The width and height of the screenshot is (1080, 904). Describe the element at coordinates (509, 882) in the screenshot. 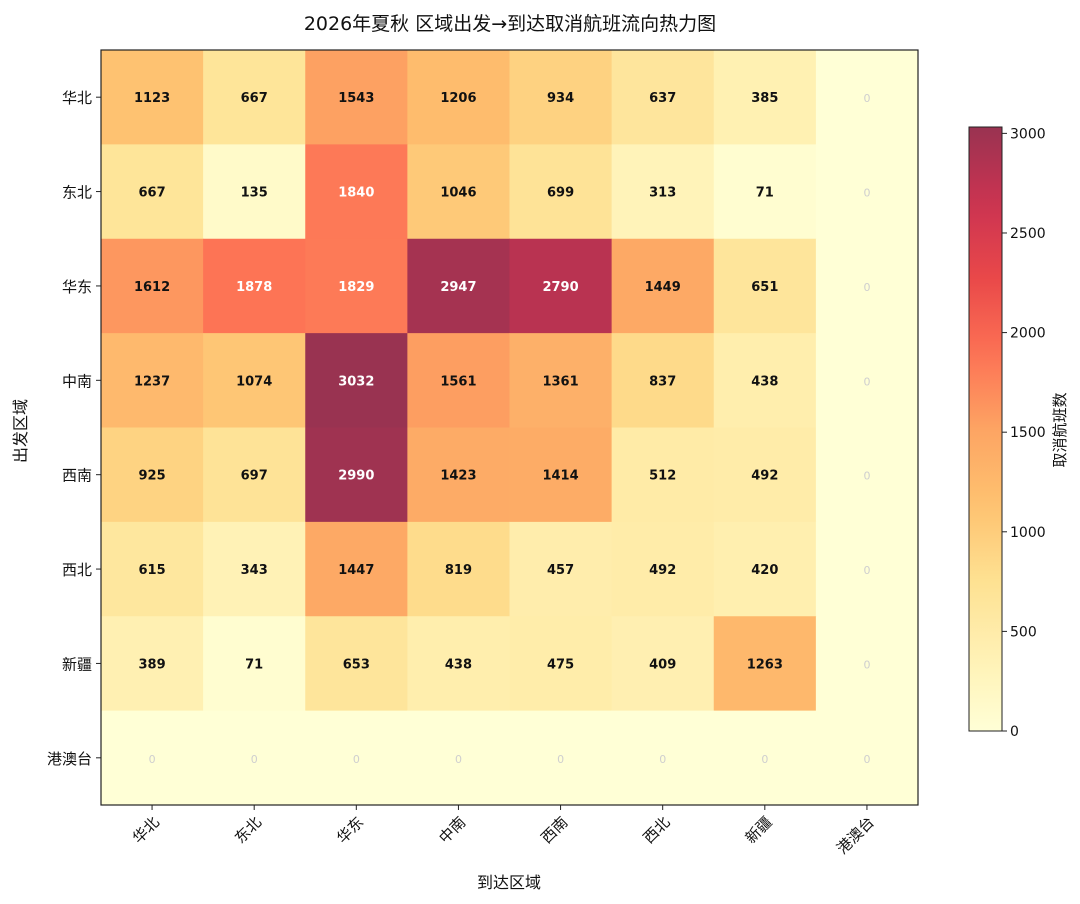

I see `x-axis-label: 到达区域` at that location.